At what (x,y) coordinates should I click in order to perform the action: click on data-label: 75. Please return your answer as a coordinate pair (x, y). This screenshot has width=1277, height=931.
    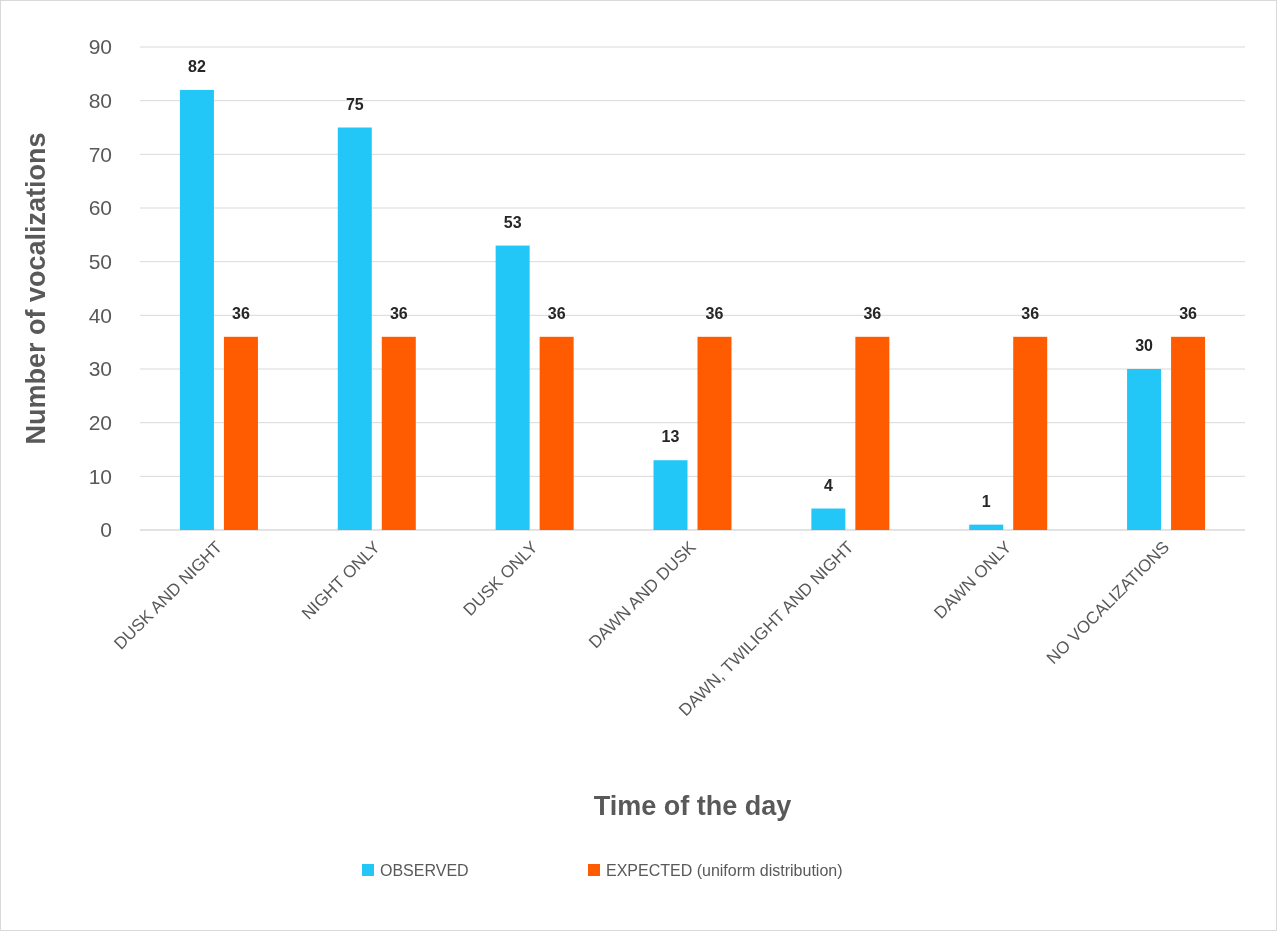
    Looking at the image, I should click on (354, 104).